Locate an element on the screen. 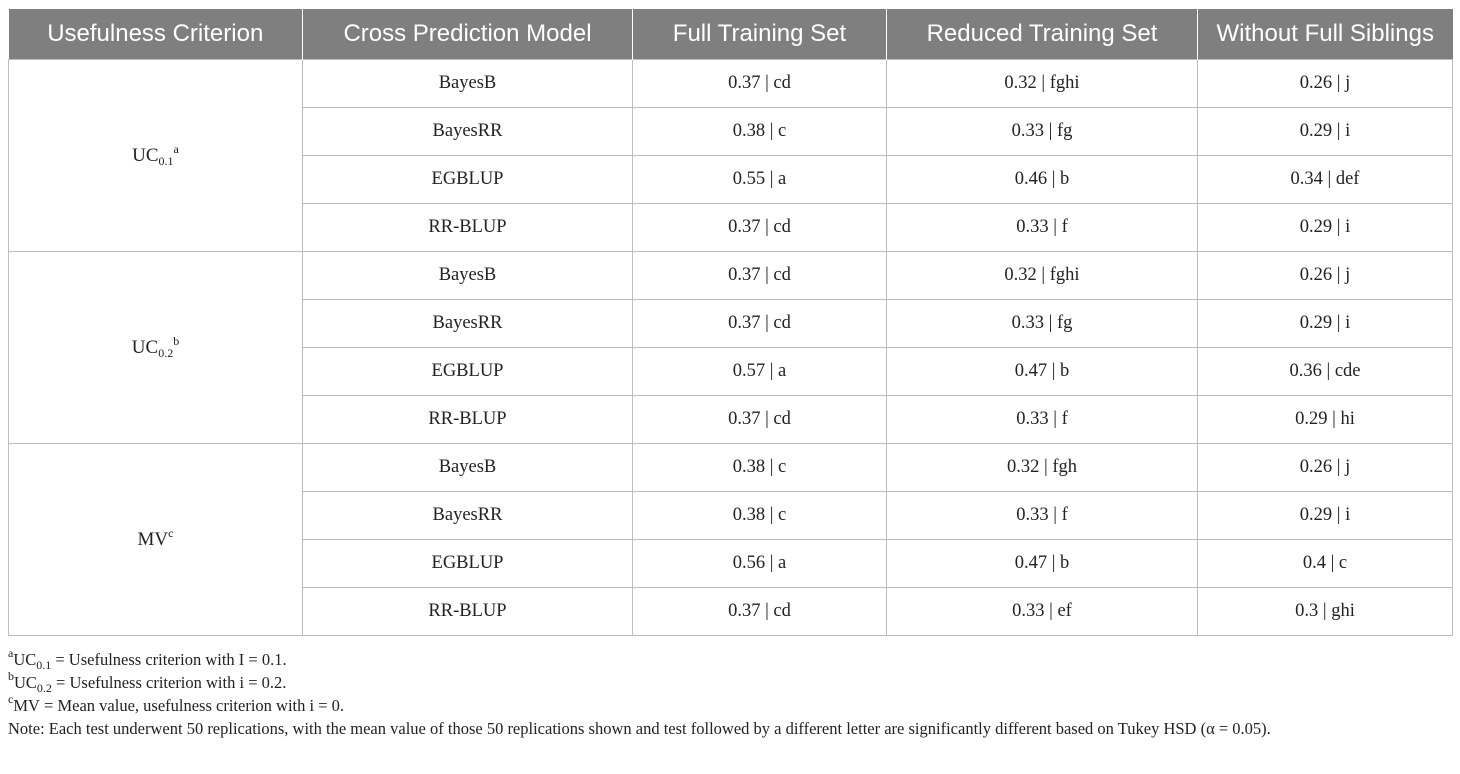 This screenshot has height=774, width=1460. full-training-value: 0.56 | a is located at coordinates (759, 563).